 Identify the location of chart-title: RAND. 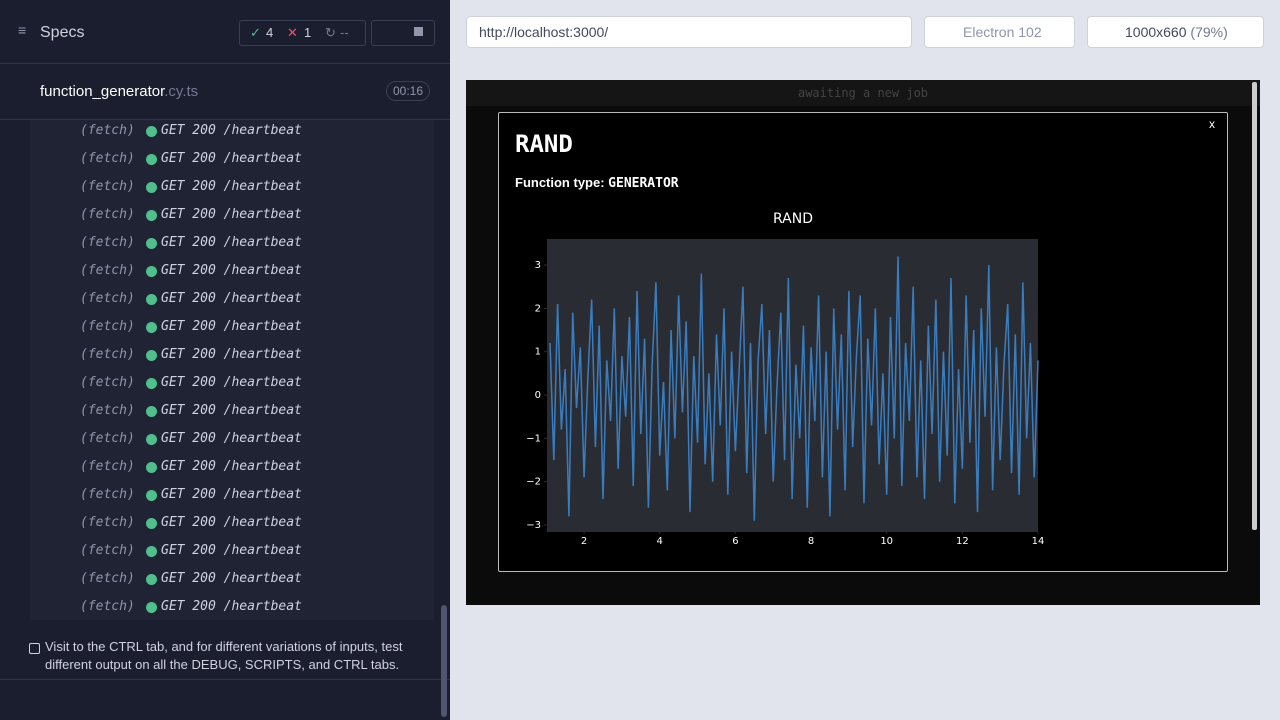
(793, 219).